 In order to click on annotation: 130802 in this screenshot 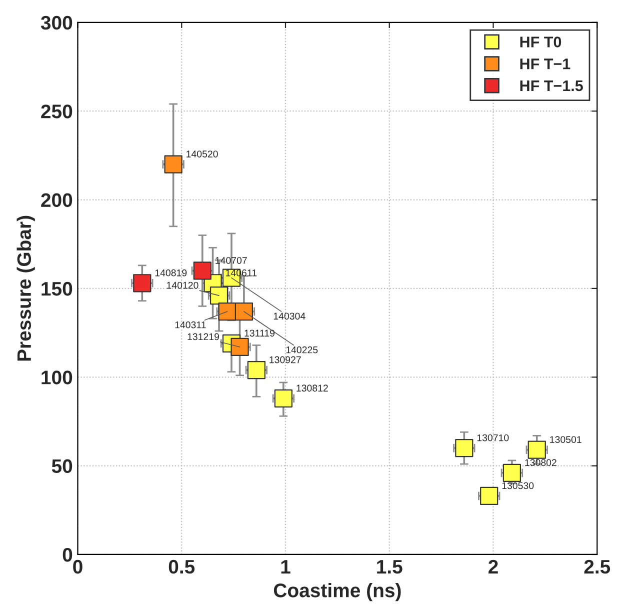, I will do `click(540, 462)`.